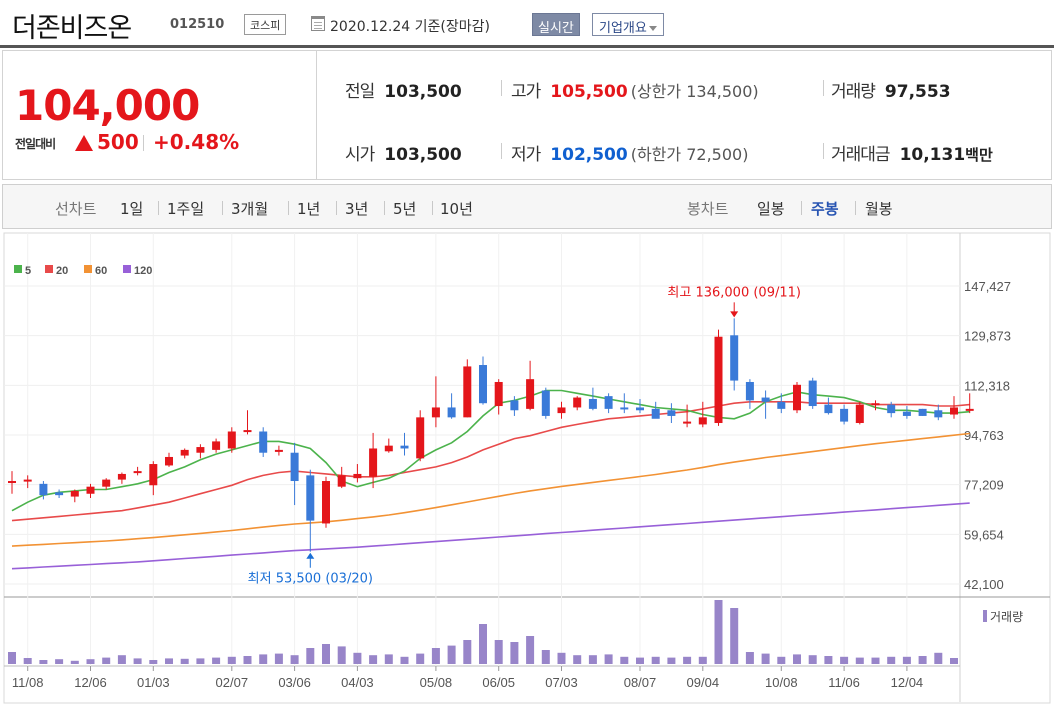 Image resolution: width=1054 pixels, height=705 pixels. I want to click on period-1d: 1일, so click(132, 209).